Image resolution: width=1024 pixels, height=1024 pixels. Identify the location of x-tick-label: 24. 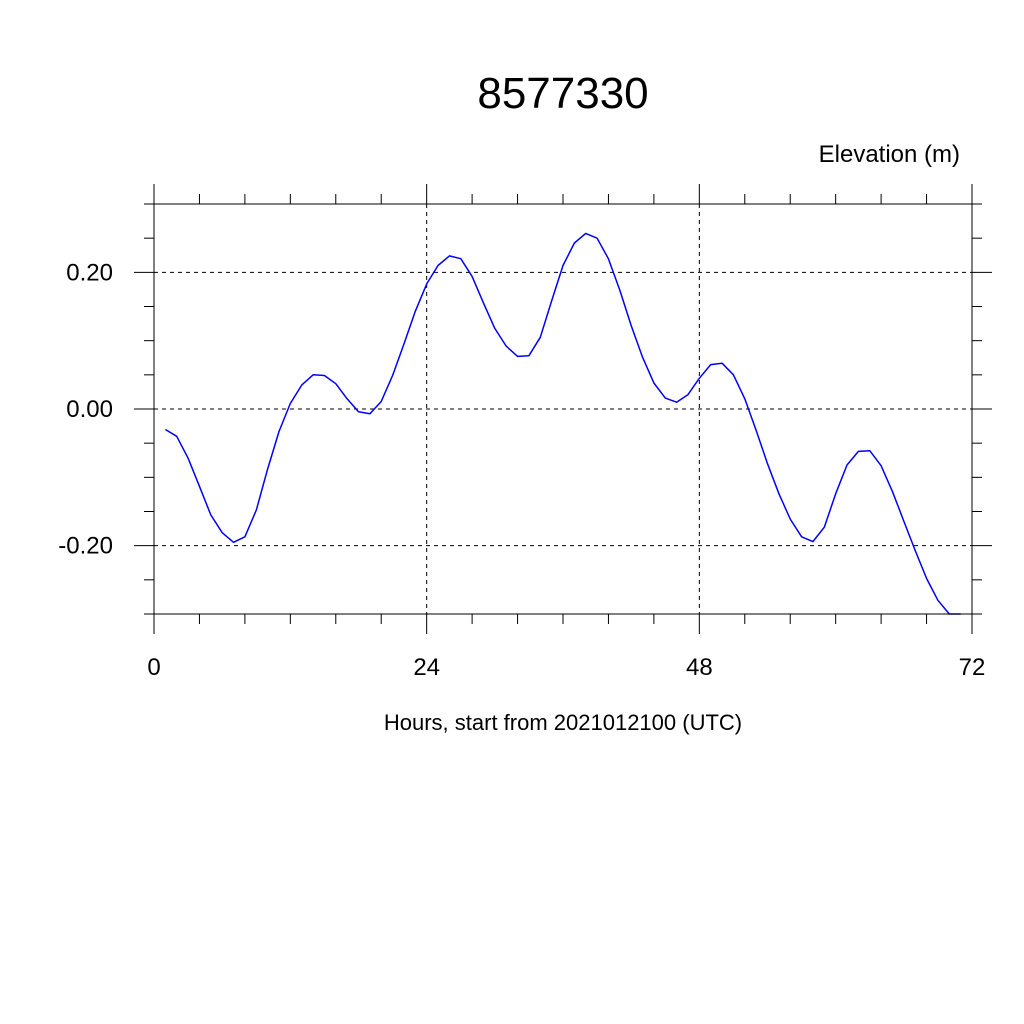
(426, 667).